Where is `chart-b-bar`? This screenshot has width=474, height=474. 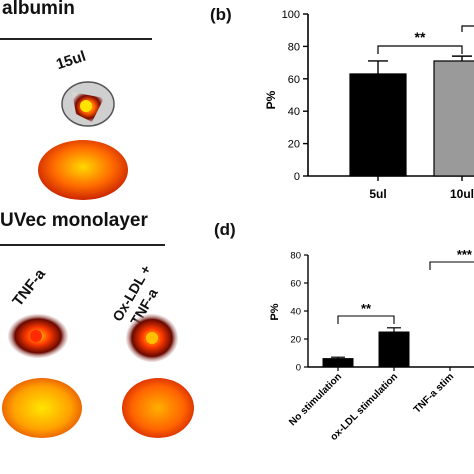 chart-b-bar is located at coordinates (378, 125).